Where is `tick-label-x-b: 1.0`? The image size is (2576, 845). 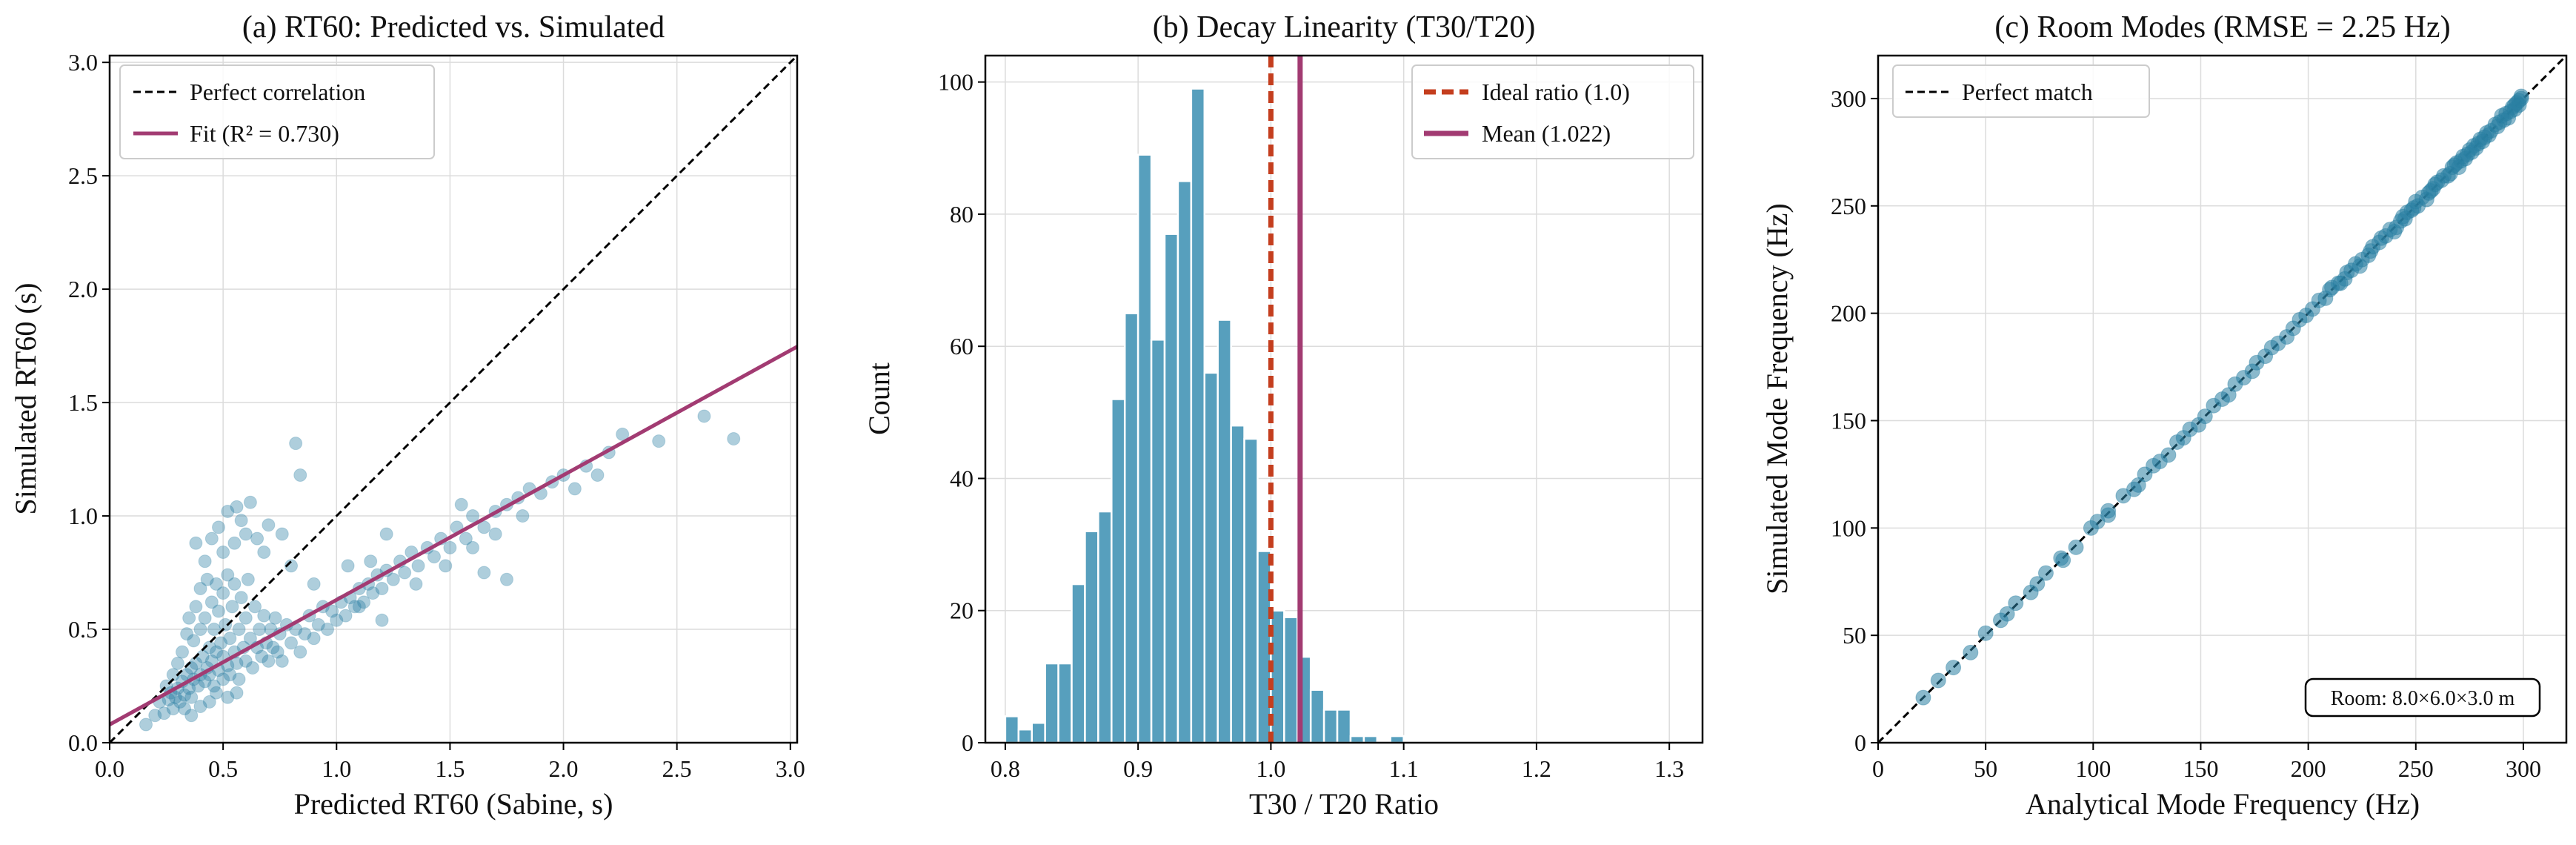
tick-label-x-b: 1.0 is located at coordinates (1270, 768).